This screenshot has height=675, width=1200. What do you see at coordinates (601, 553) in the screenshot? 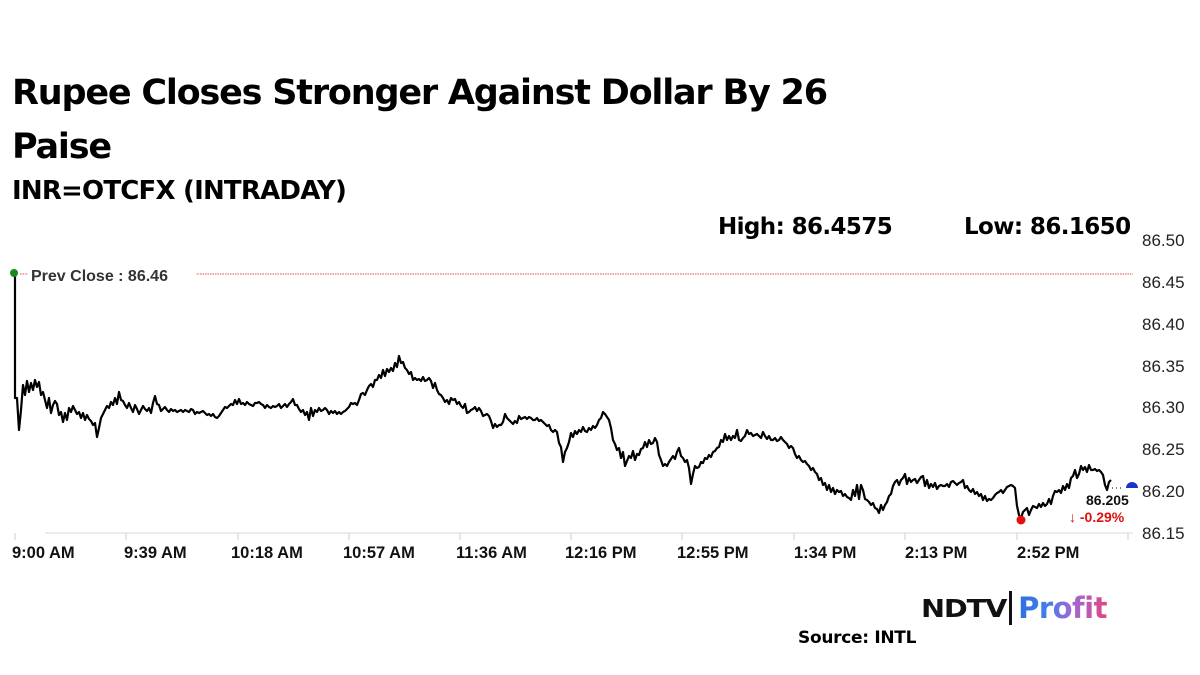
I see `x-tick: 12:16 PM` at bounding box center [601, 553].